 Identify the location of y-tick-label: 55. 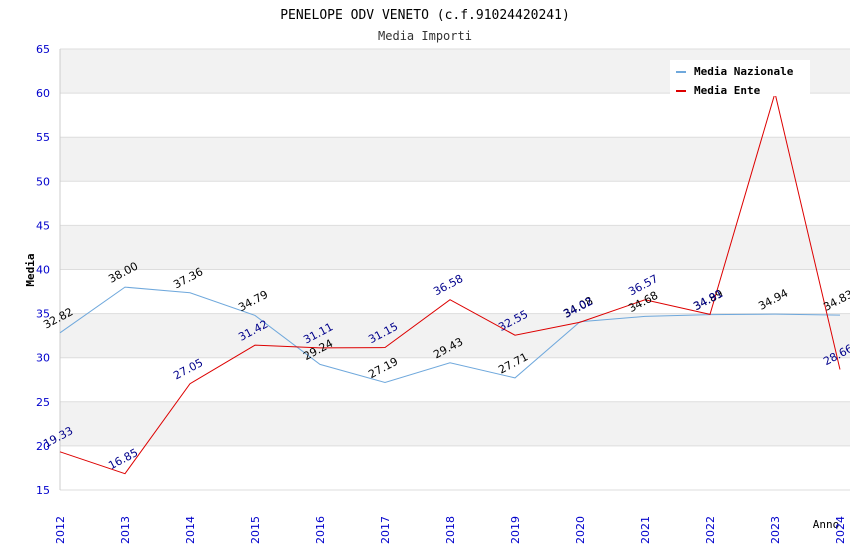
(43, 137).